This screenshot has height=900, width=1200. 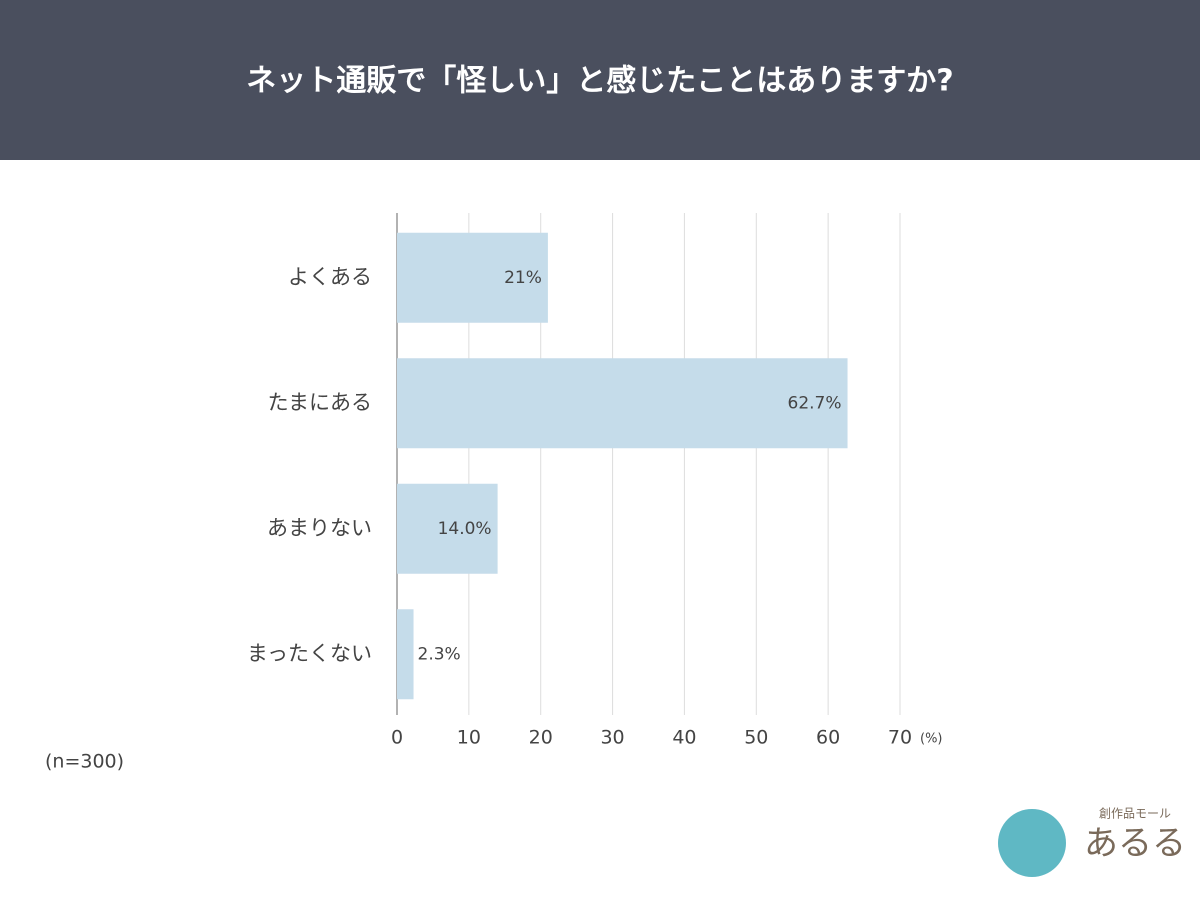 I want to click on y-tick-label: たまにある, so click(x=320, y=402).